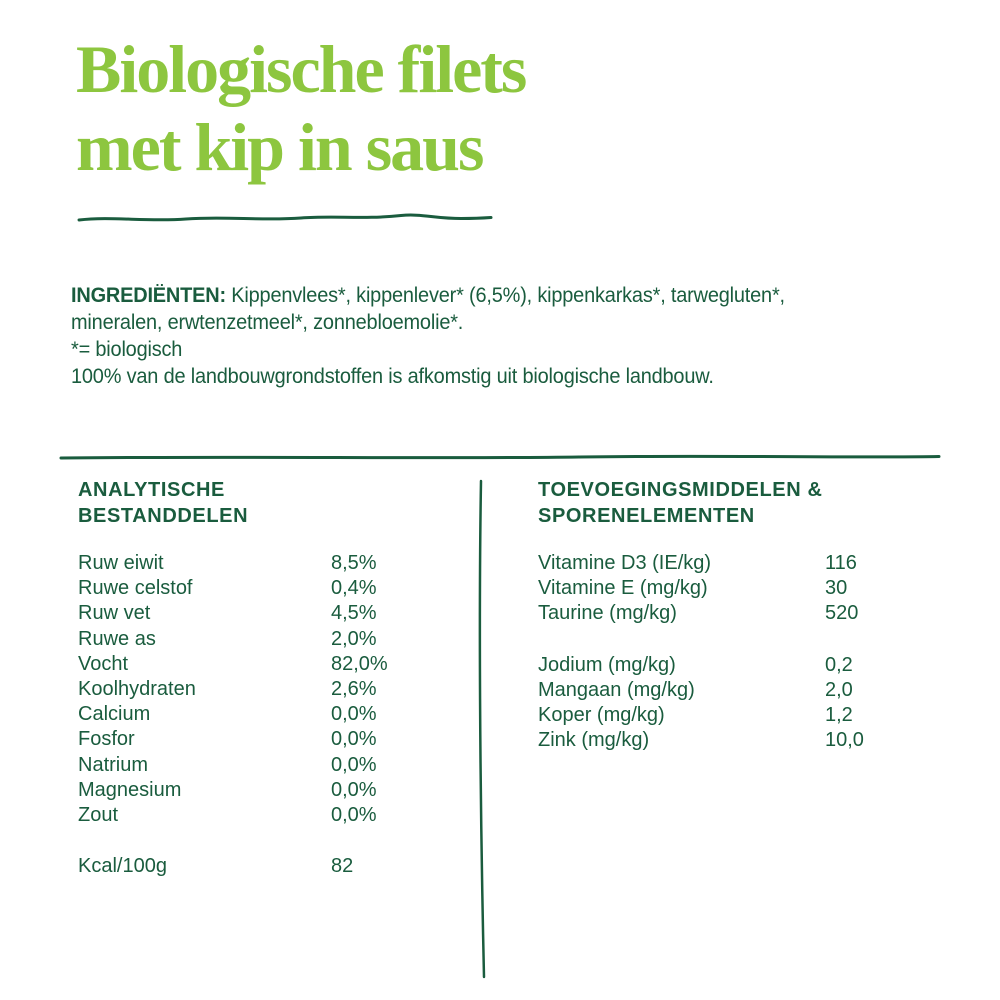  What do you see at coordinates (127, 349) in the screenshot?
I see `ingredients-footnote: *= biologisch` at bounding box center [127, 349].